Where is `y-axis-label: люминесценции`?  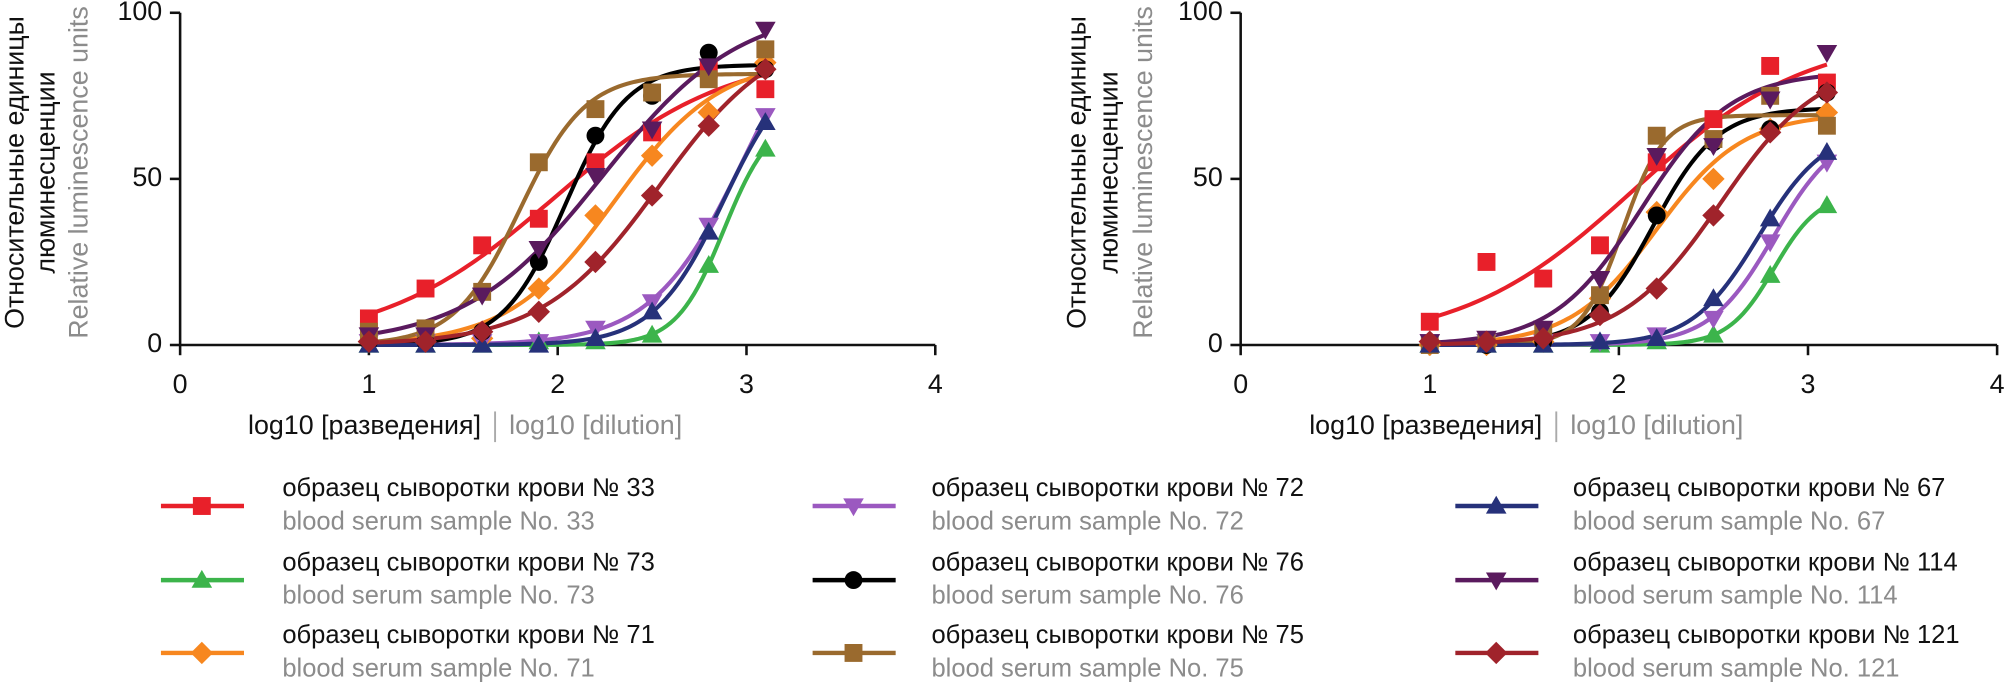
y-axis-label: люминесценции is located at coordinates (45, 172).